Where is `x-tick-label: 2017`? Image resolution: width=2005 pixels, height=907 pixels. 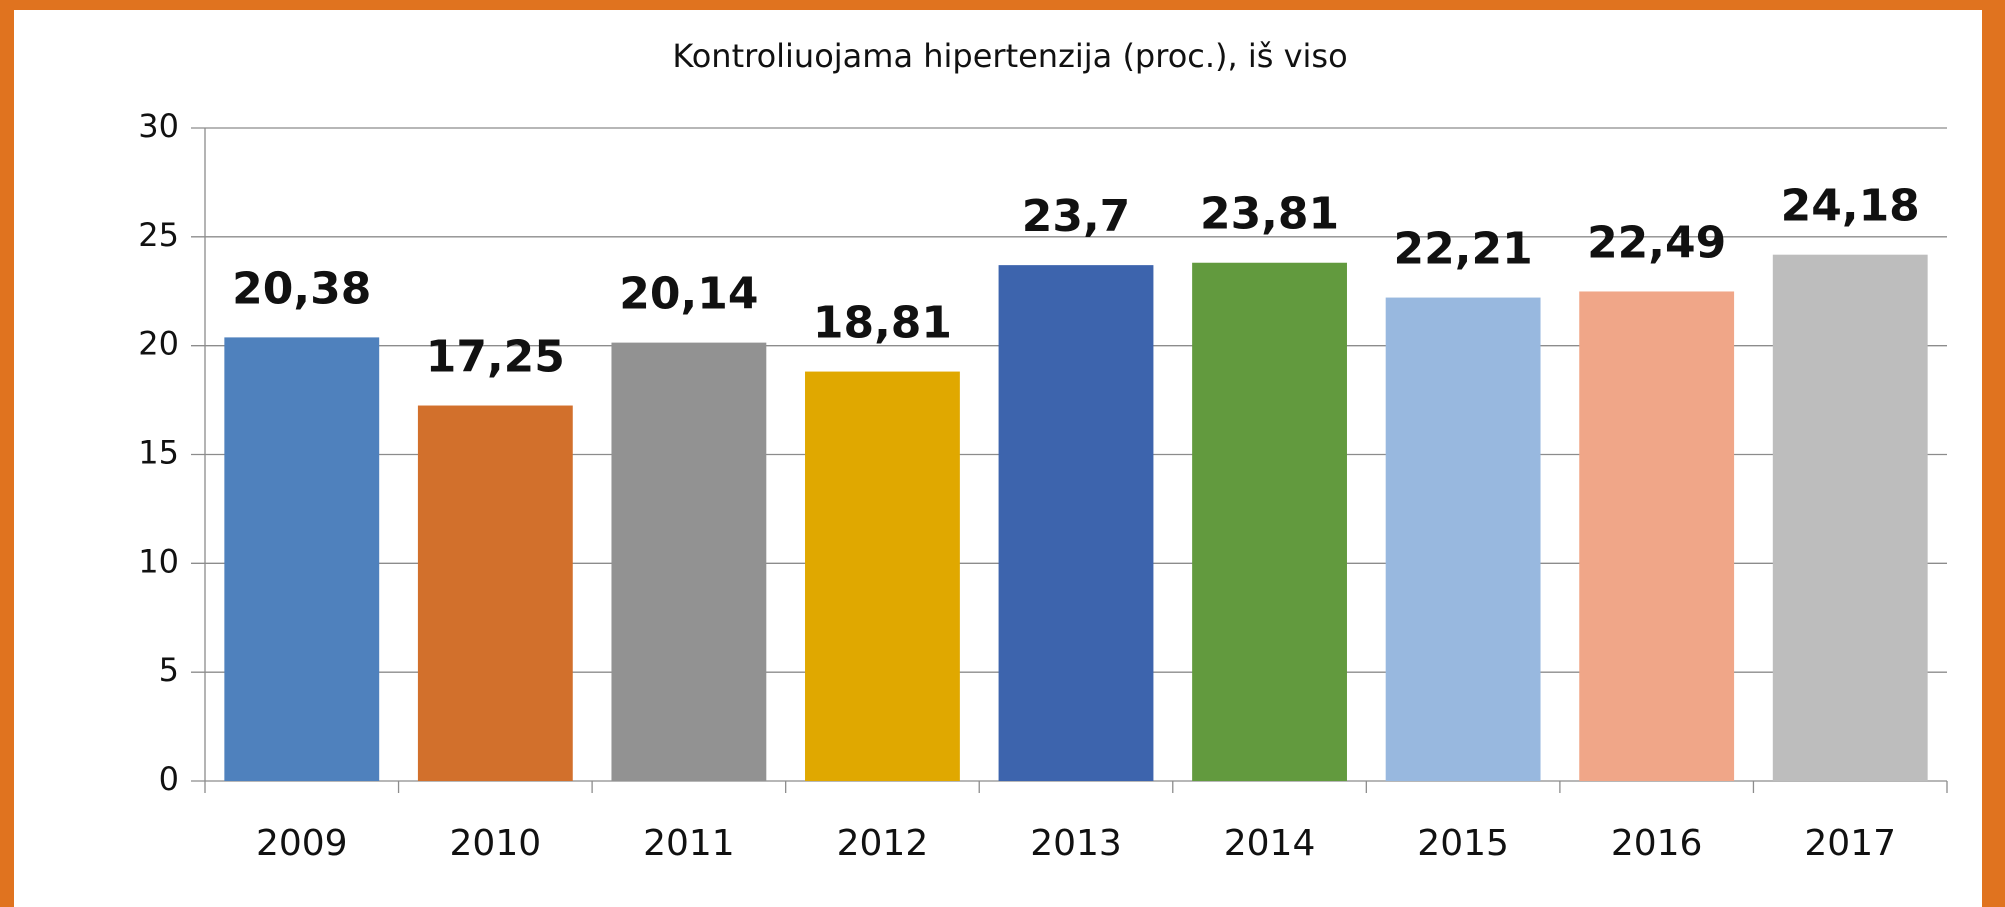 x-tick-label: 2017 is located at coordinates (1850, 843).